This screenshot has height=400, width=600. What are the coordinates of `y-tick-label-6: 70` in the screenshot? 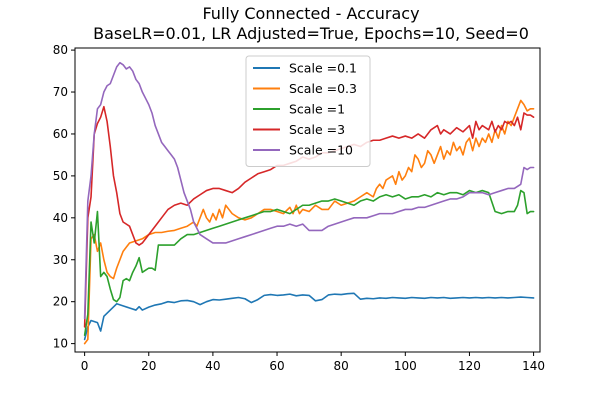 It's located at (60, 92).